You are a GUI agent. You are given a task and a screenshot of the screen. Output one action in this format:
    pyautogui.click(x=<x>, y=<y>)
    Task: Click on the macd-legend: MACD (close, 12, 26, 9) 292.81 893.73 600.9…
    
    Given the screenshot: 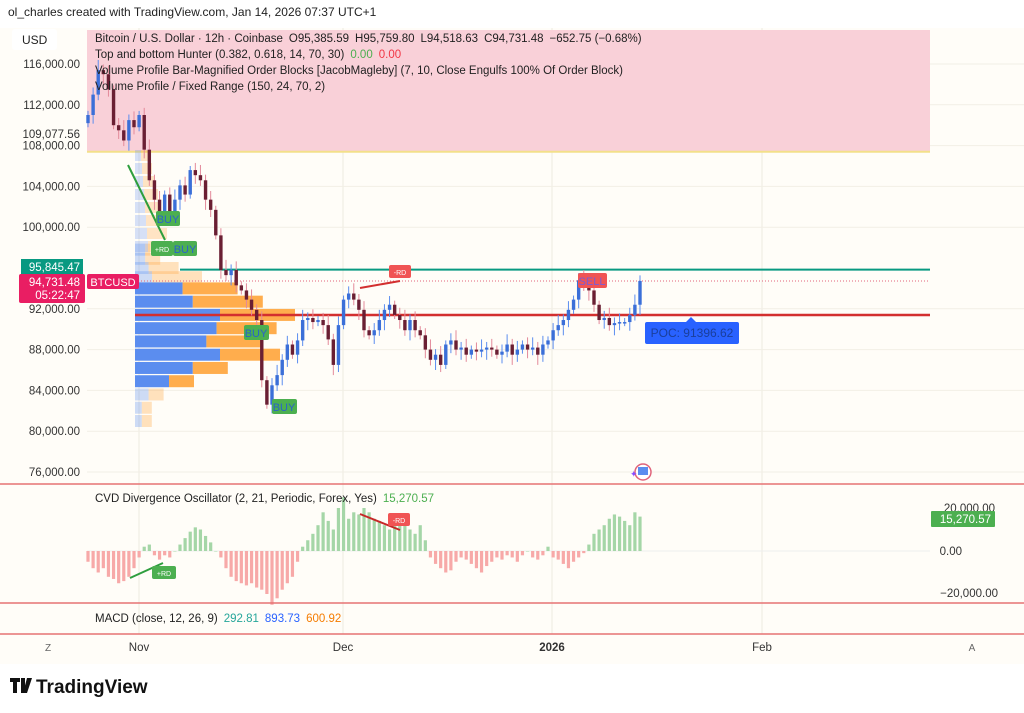 What is the action you would take?
    pyautogui.click(x=218, y=619)
    